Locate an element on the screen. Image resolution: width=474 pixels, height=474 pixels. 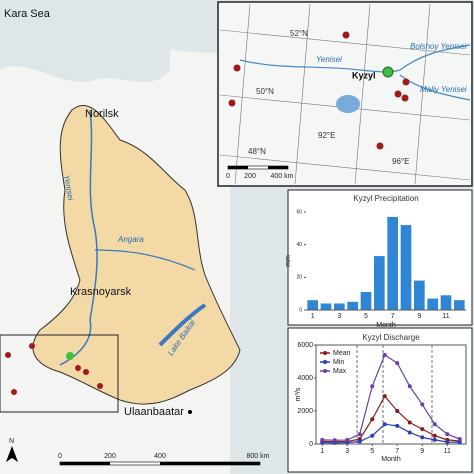
city-marker is located at coordinates (190, 412).